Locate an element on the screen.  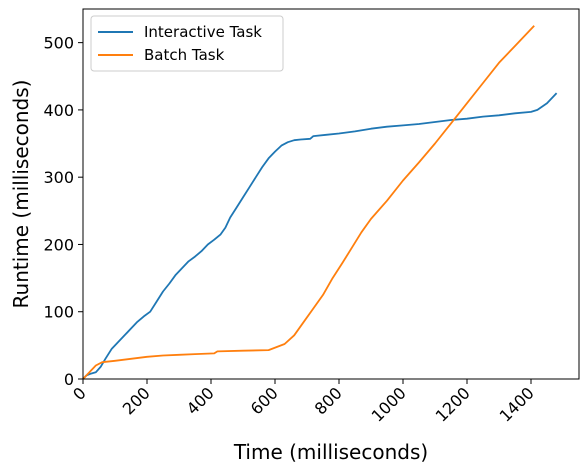
y-tick-label: 0 is located at coordinates (69, 379).